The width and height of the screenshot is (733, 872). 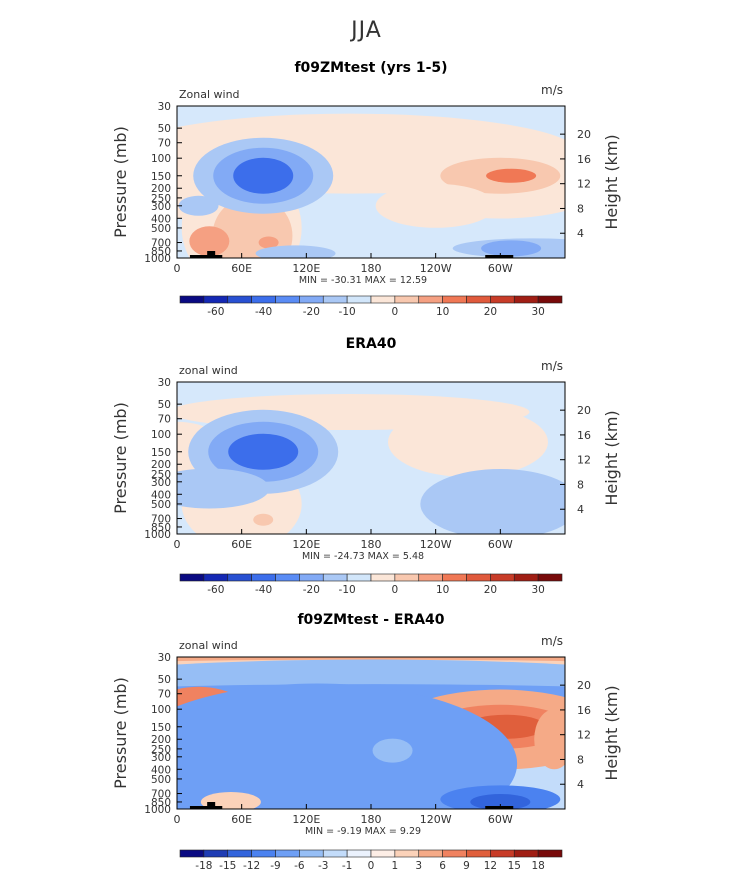 I want to click on min-max-label: MIN = -9.19 MAX = 9.29, so click(x=363, y=831).